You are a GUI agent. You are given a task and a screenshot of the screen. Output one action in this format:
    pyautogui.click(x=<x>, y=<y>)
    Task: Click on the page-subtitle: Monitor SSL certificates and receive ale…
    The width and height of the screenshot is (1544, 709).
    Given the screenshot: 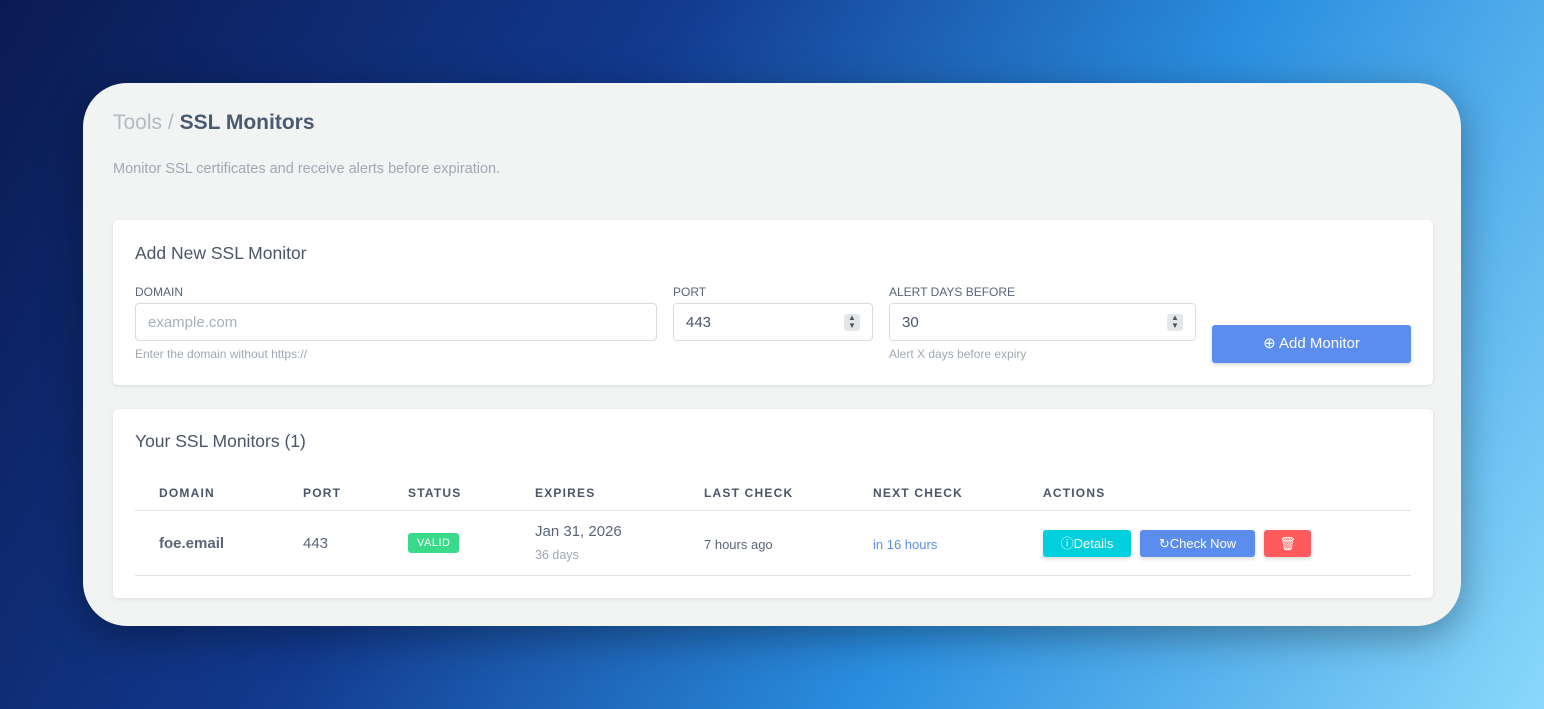 What is the action you would take?
    pyautogui.click(x=307, y=169)
    